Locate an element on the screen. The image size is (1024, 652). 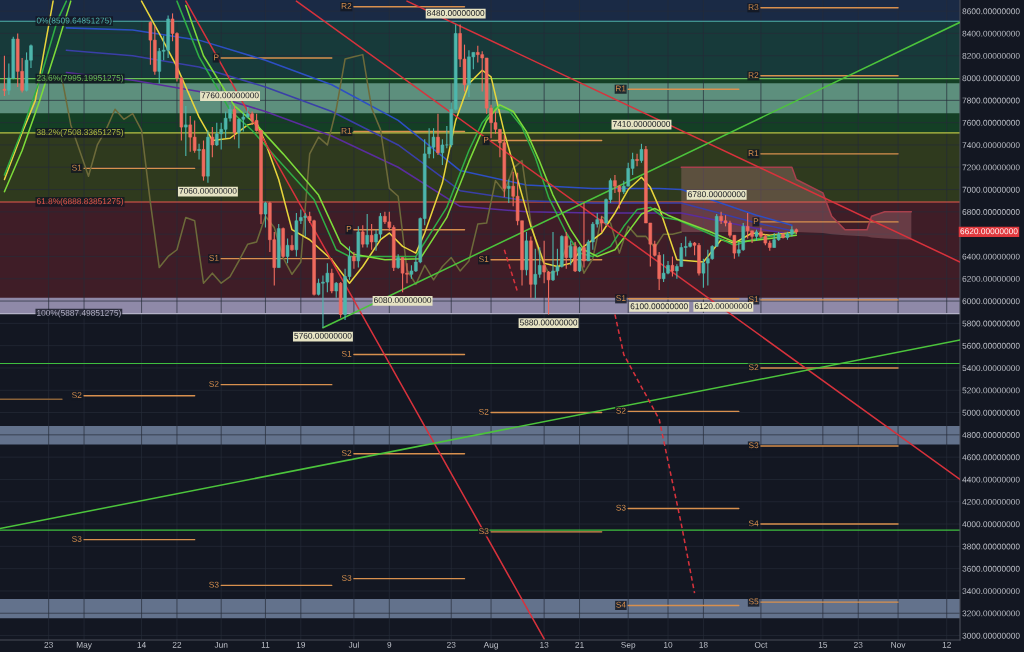
y-tick-label: 3200.00000000 is located at coordinates (991, 613).